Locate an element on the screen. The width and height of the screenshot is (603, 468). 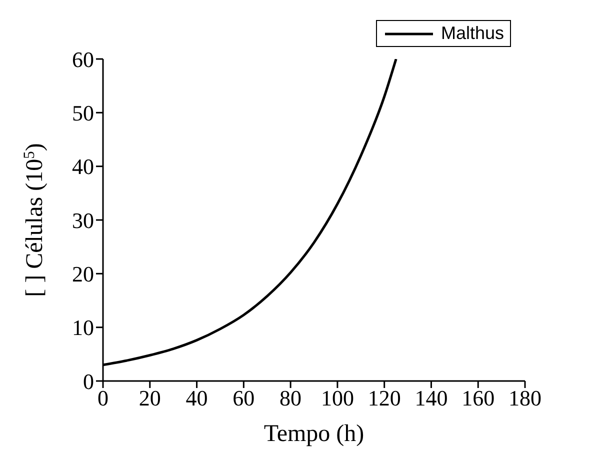
x-tick-label: 80 is located at coordinates (291, 398).